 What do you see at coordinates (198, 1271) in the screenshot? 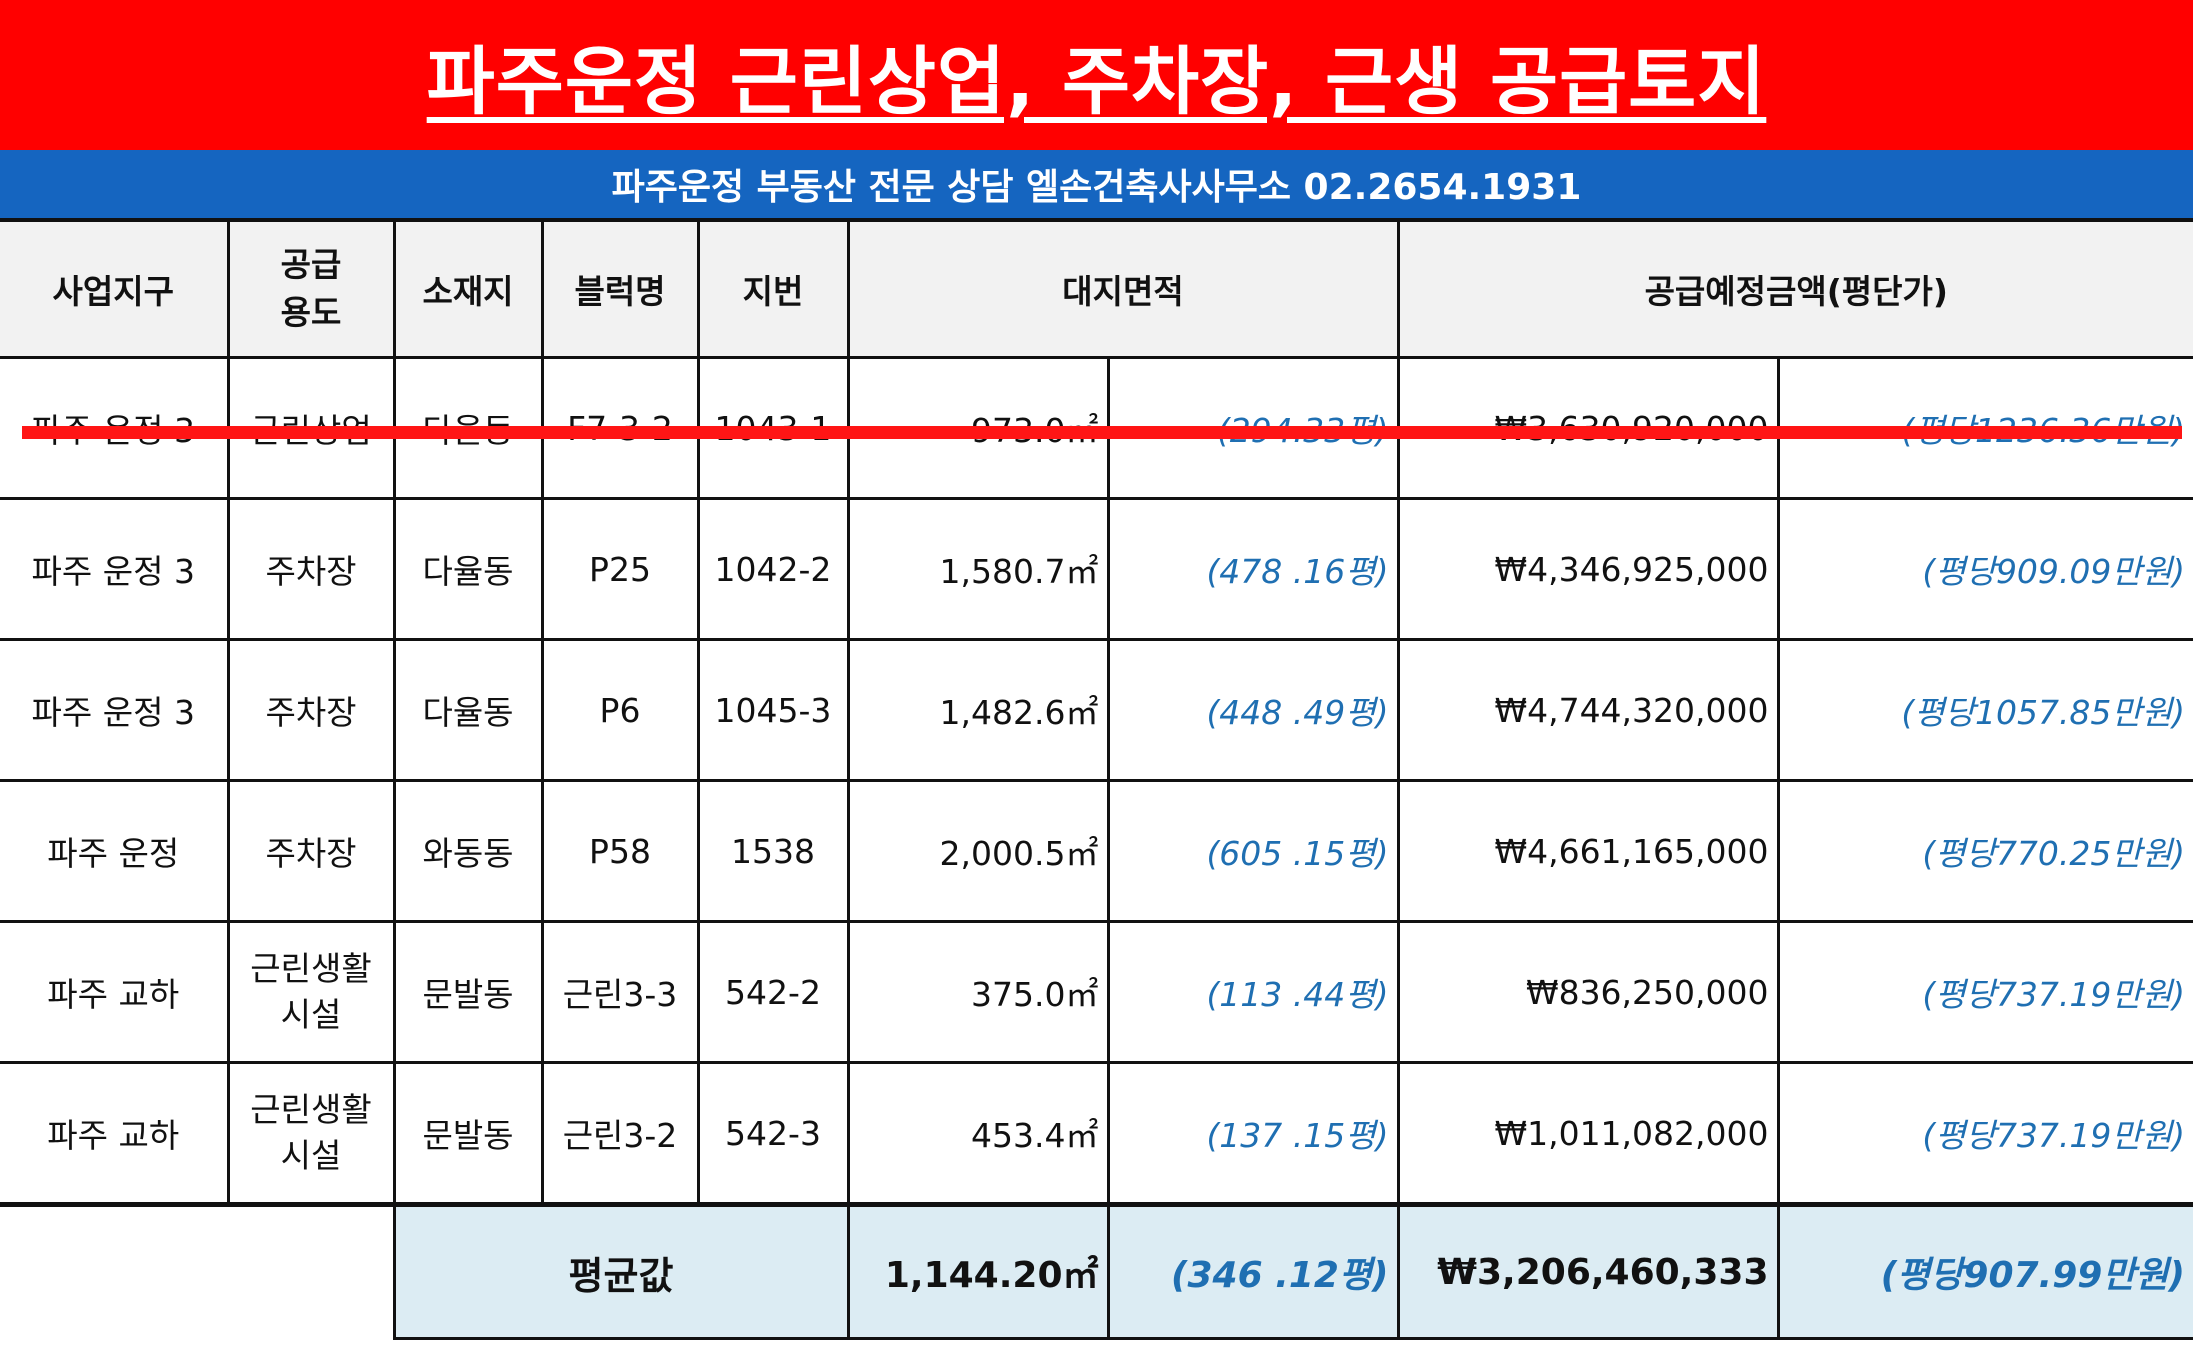
I see `average-blank-cell` at bounding box center [198, 1271].